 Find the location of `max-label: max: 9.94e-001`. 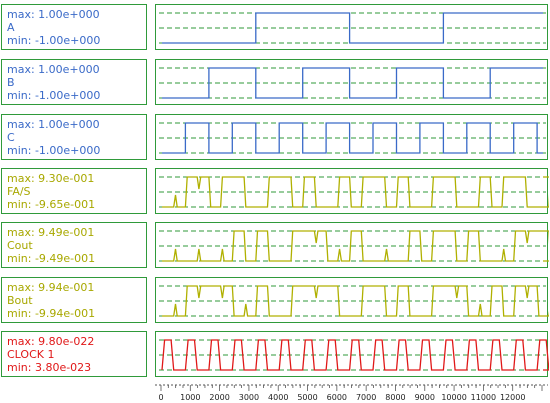

max-label: max: 9.94e-001 is located at coordinates (51, 287).